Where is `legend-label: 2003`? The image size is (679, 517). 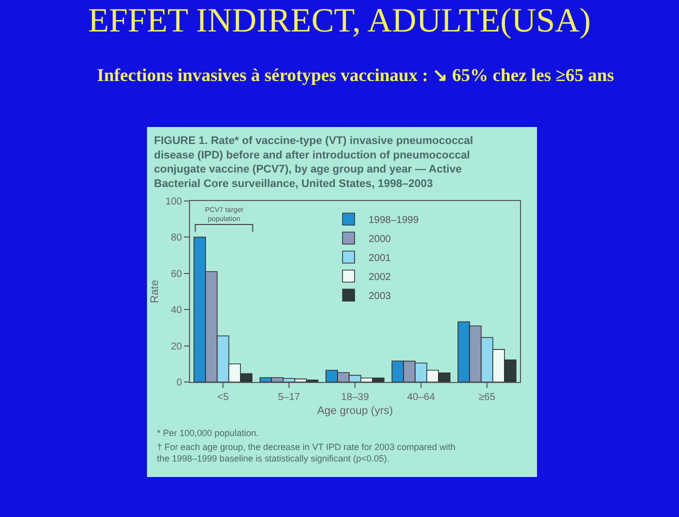 legend-label: 2003 is located at coordinates (380, 296).